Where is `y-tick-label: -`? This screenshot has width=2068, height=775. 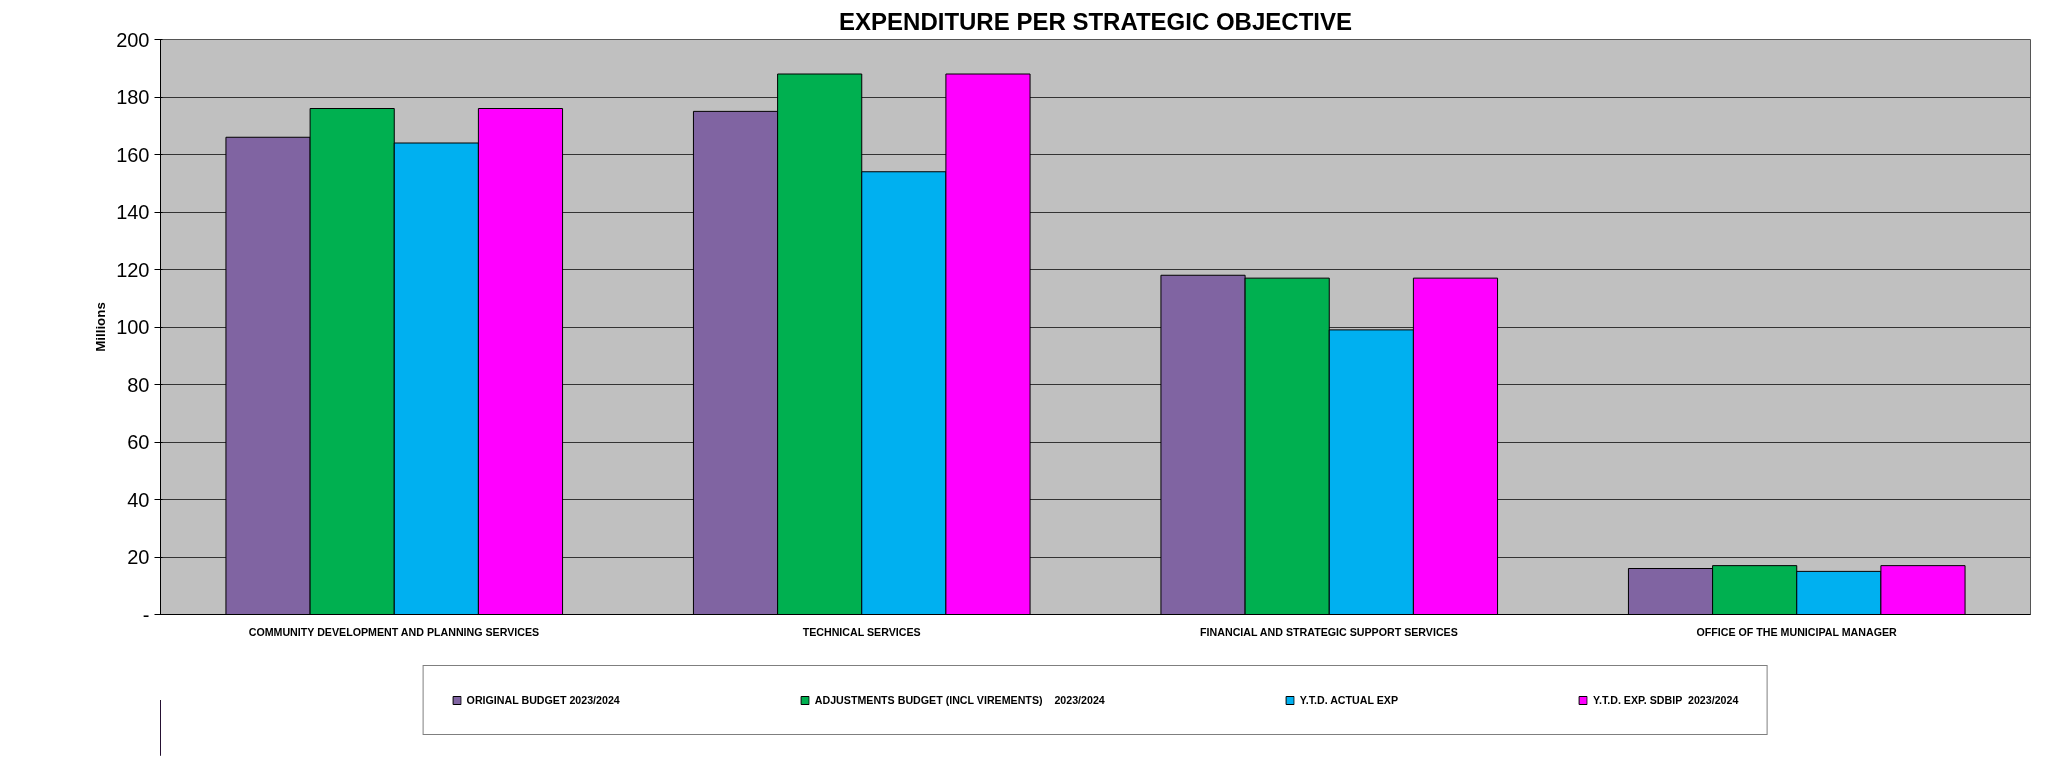 y-tick-label: - is located at coordinates (146, 614).